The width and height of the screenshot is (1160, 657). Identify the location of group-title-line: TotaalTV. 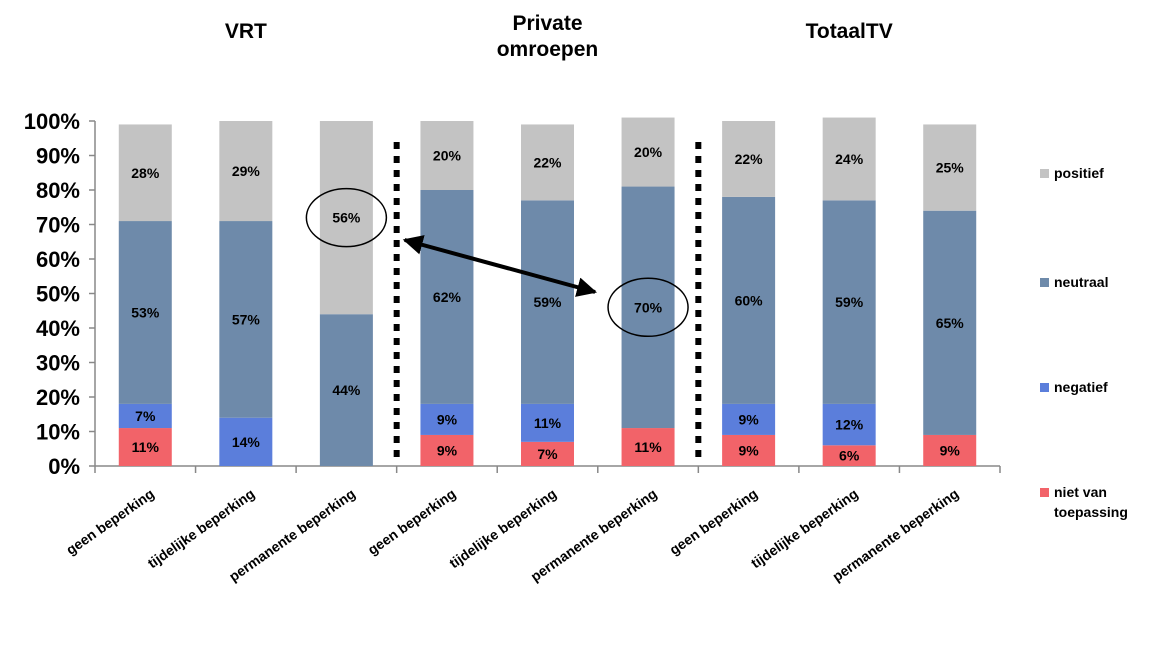
(849, 31).